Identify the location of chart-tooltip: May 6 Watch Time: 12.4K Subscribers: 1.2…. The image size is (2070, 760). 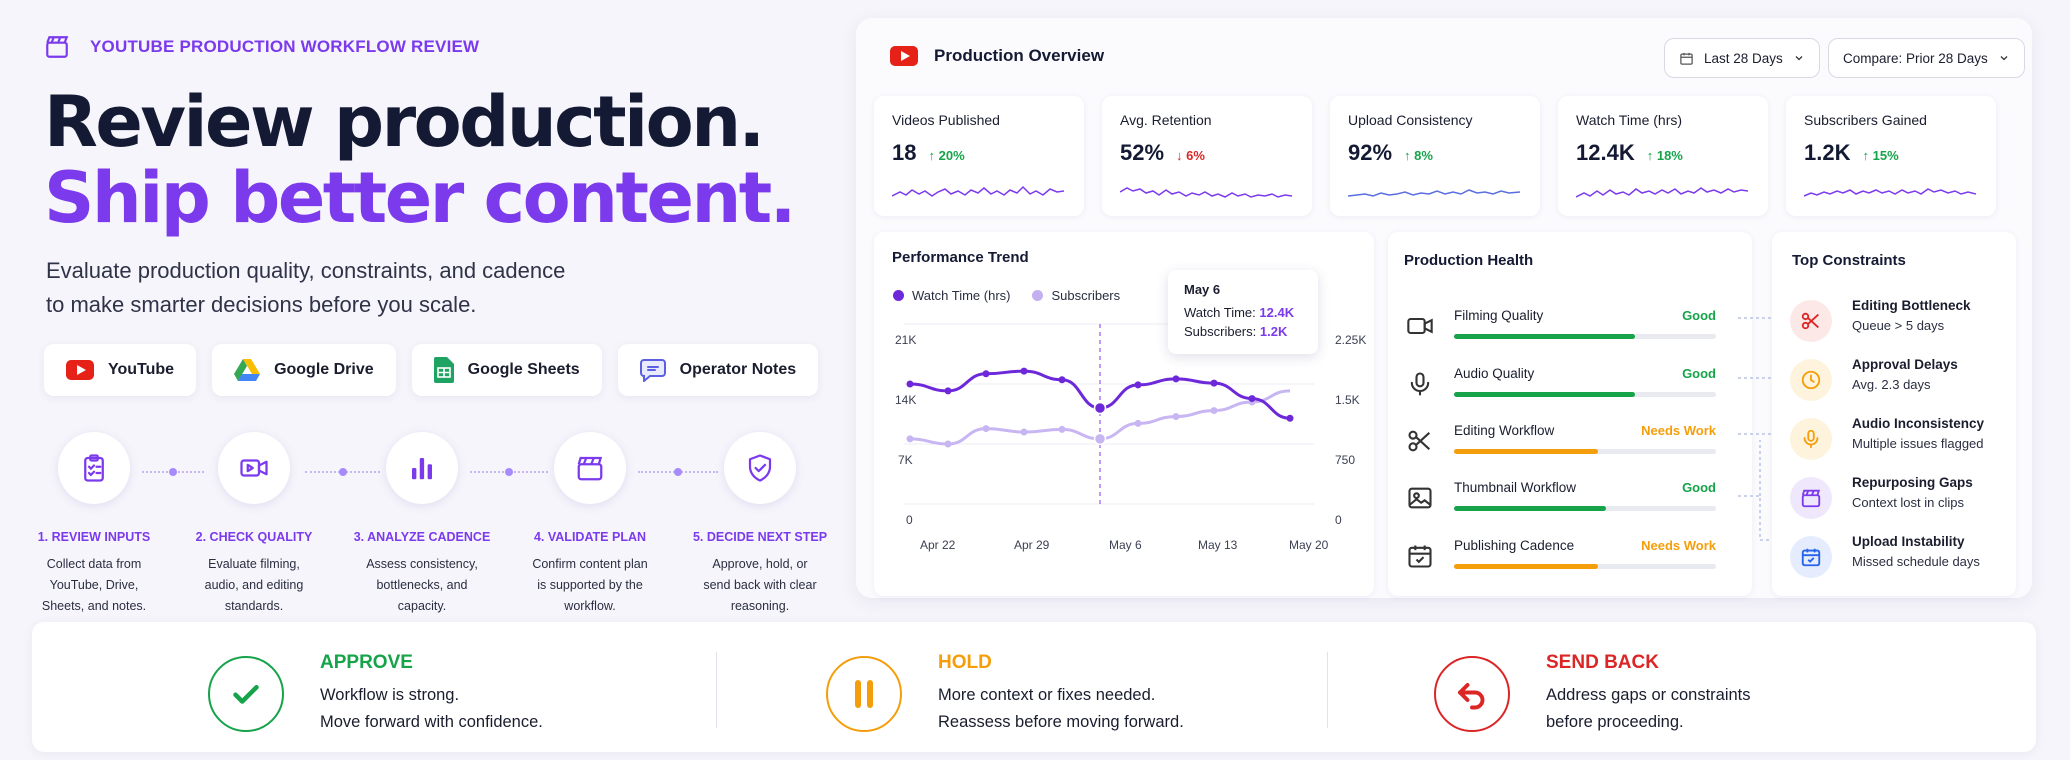
(1243, 312).